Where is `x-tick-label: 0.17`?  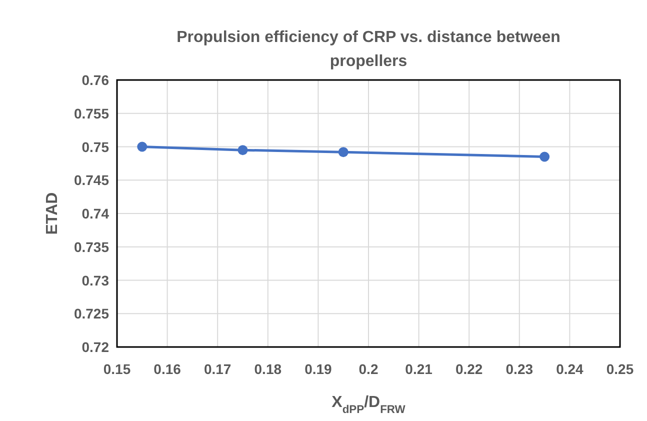 x-tick-label: 0.17 is located at coordinates (218, 369).